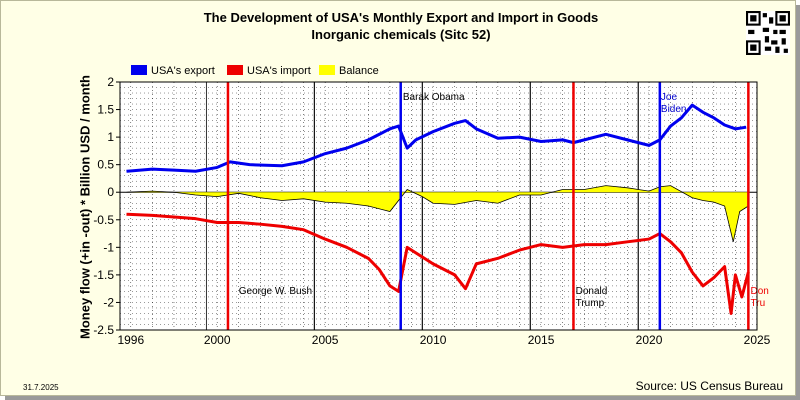 Image resolution: width=800 pixels, height=400 pixels. Describe the element at coordinates (105, 165) in the screenshot. I see `y-tick-label: 0.5` at that location.